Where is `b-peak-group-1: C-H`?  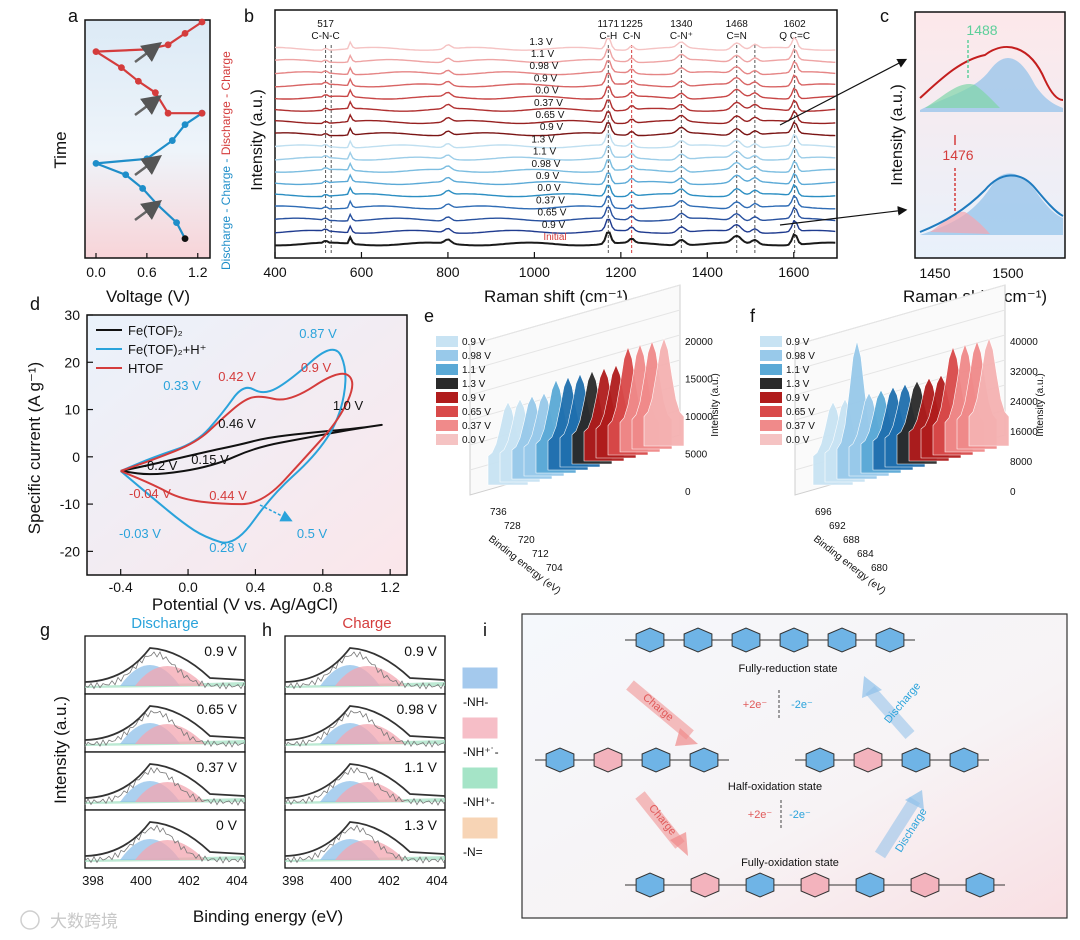 b-peak-group-1: C-H is located at coordinates (608, 36).